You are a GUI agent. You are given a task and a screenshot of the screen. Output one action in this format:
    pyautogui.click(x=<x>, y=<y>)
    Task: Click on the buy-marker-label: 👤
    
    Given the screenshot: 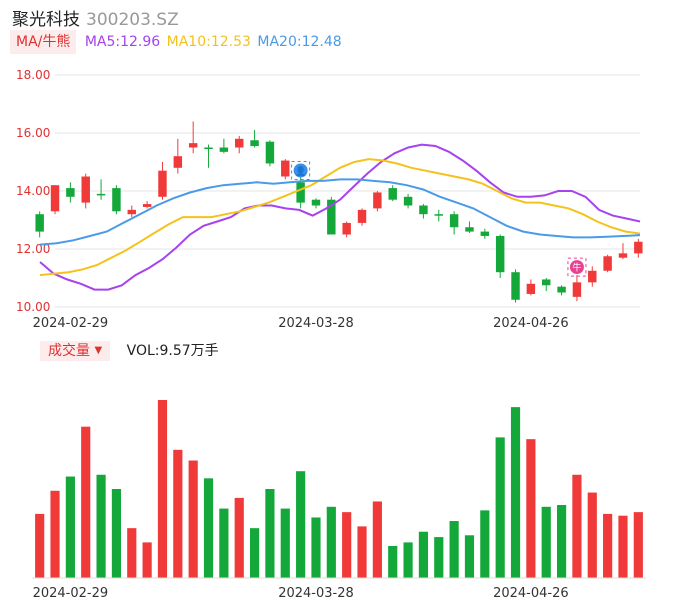 What is the action you would take?
    pyautogui.click(x=300, y=171)
    